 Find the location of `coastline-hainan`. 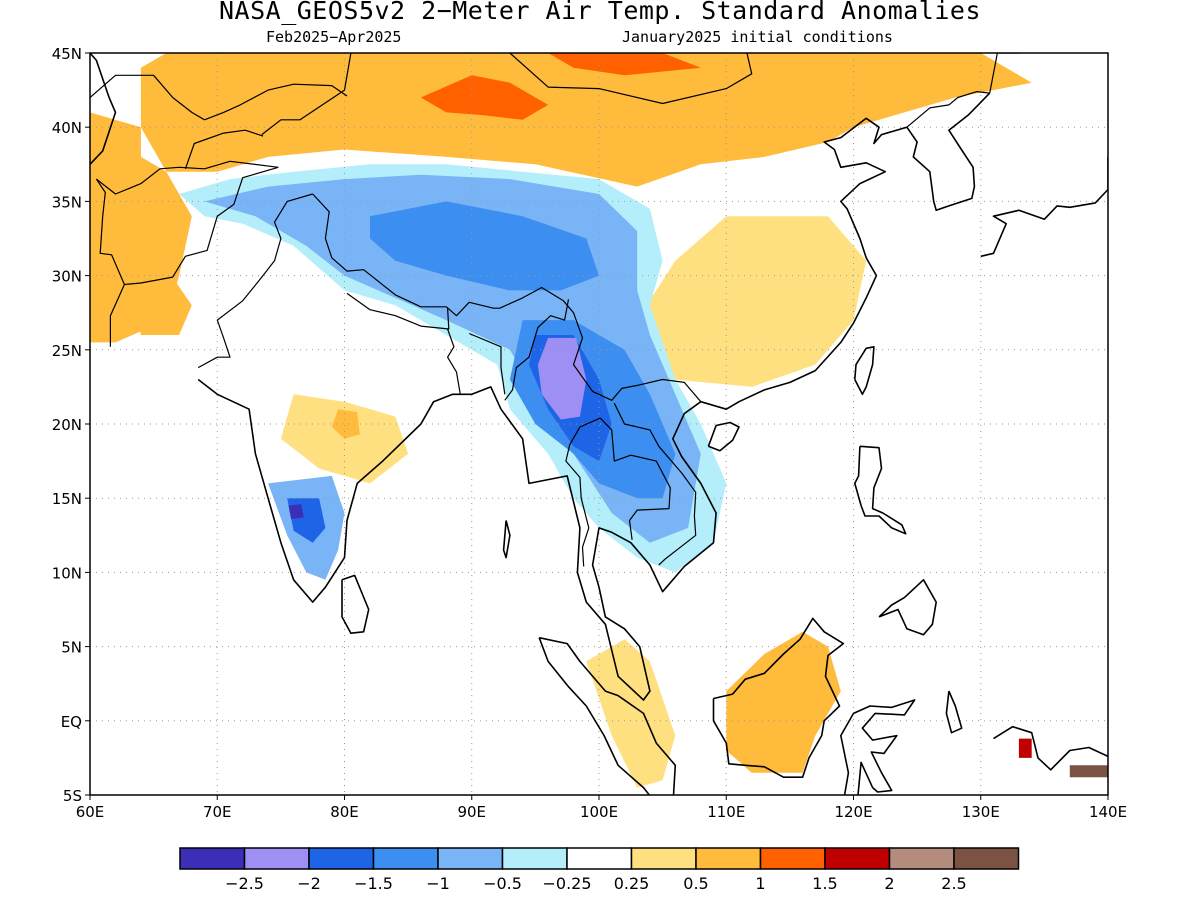

coastline-hainan is located at coordinates (723, 436).